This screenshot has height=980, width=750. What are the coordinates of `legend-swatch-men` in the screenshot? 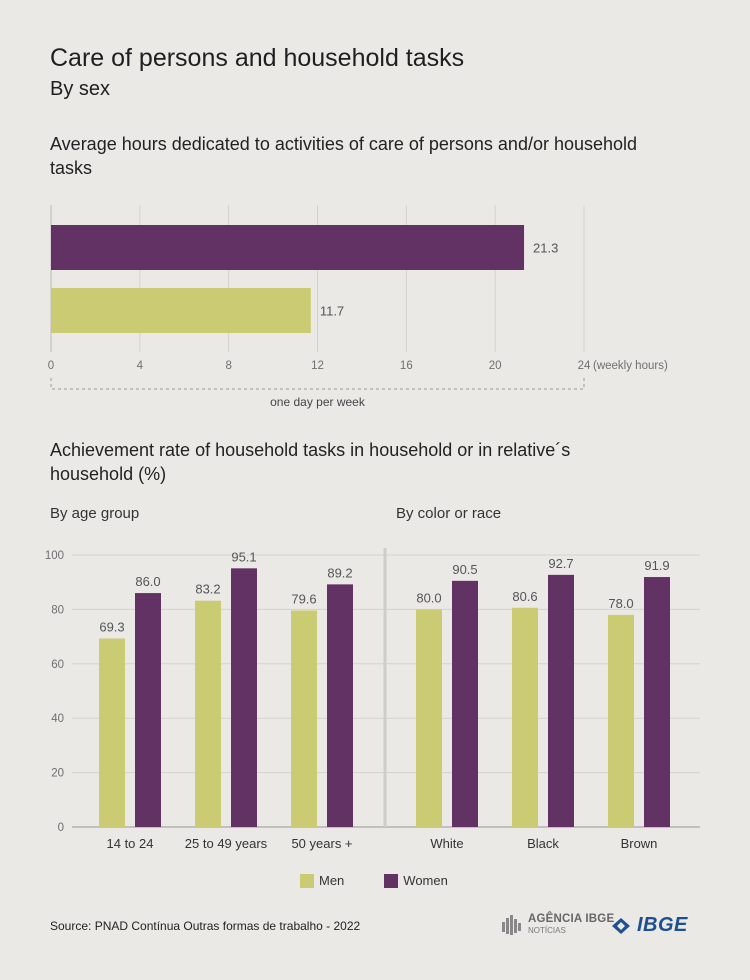 It's located at (307, 880).